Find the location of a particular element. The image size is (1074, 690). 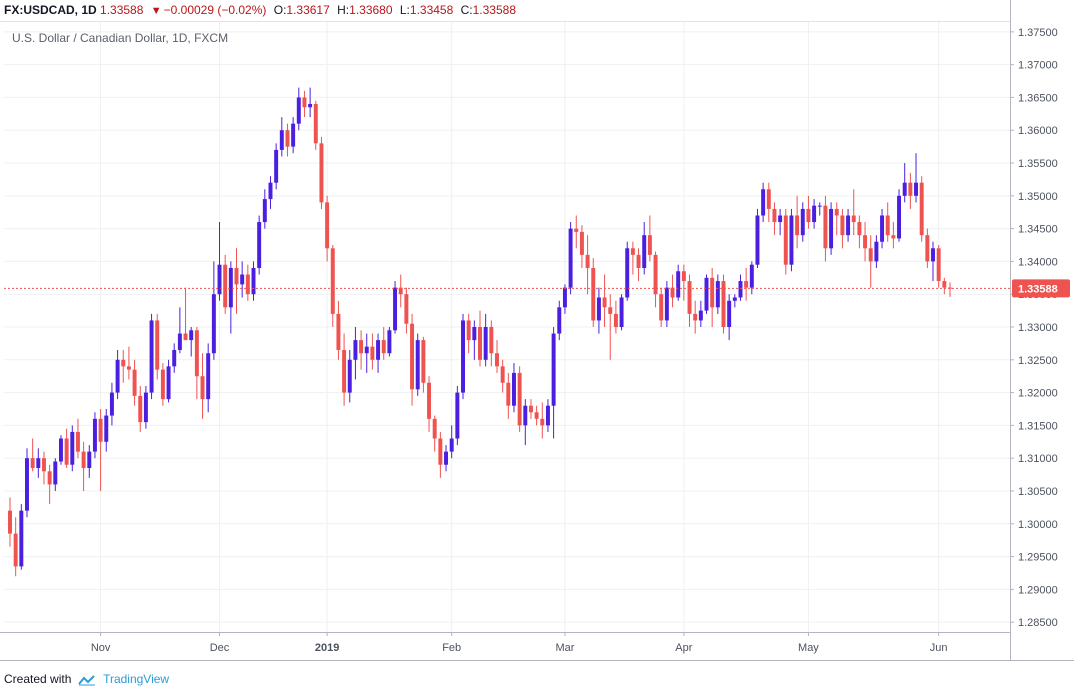

x-tick-label: May is located at coordinates (808, 648).